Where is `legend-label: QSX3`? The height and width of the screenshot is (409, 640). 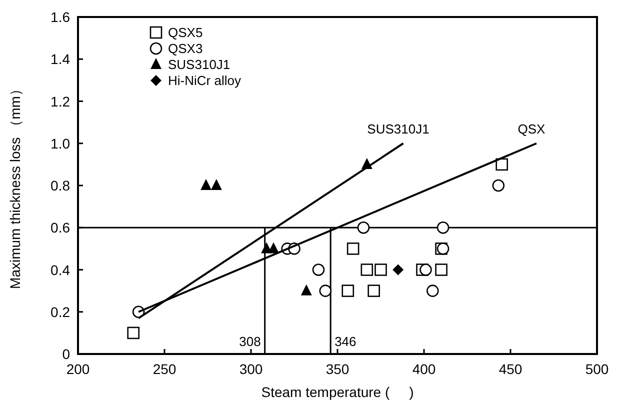 legend-label: QSX3 is located at coordinates (185, 48).